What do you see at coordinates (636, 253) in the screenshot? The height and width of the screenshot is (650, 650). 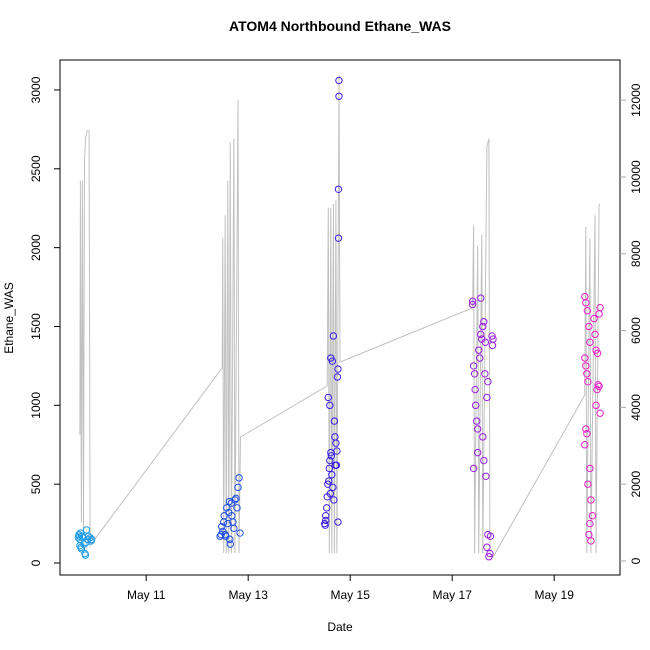 I see `y2-tick-label: 8000` at bounding box center [636, 253].